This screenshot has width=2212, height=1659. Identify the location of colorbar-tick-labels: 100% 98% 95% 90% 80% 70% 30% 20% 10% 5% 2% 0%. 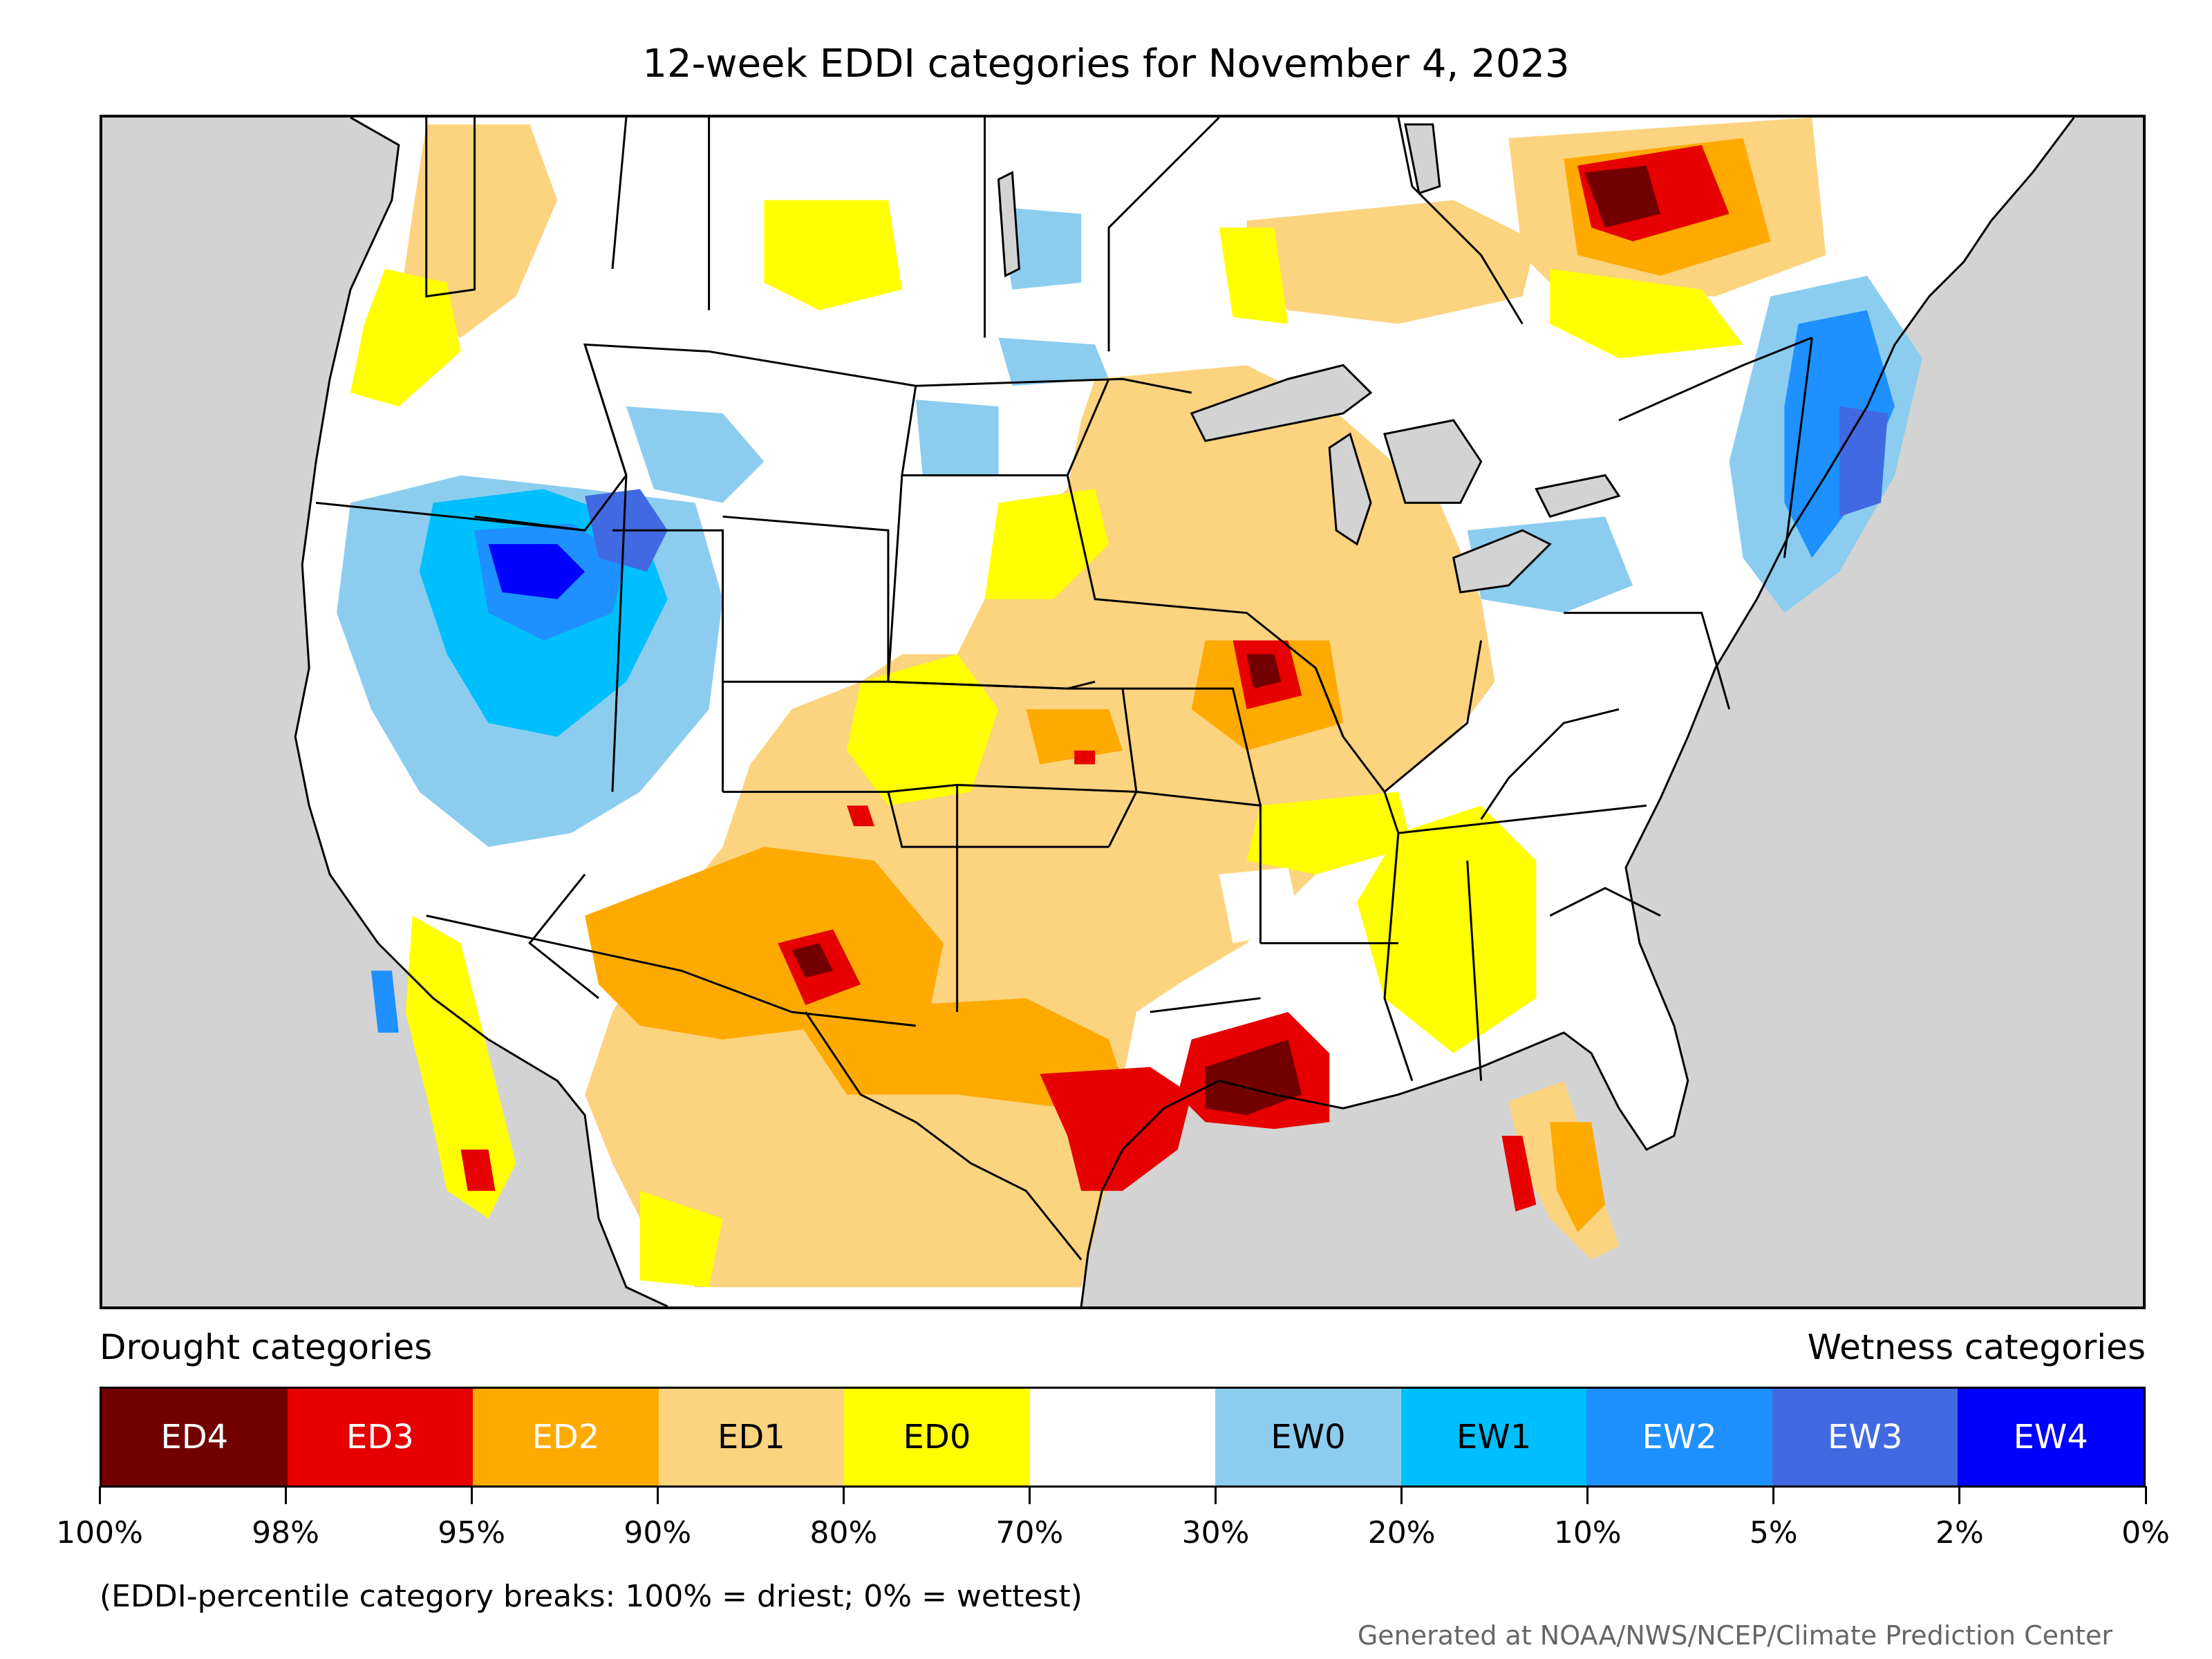
(1113, 1536).